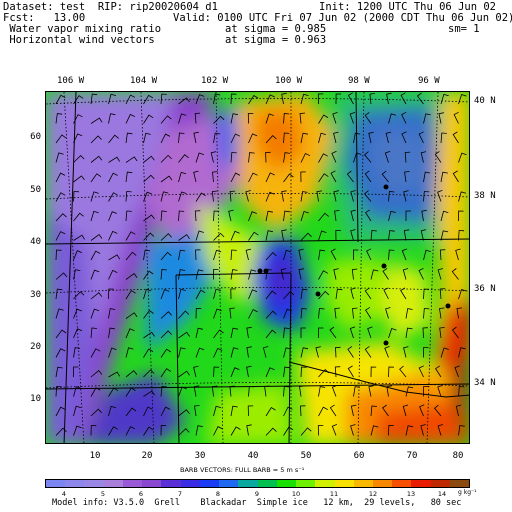  What do you see at coordinates (464, 29) in the screenshot?
I see `header-line3-right: sm= 1` at bounding box center [464, 29].